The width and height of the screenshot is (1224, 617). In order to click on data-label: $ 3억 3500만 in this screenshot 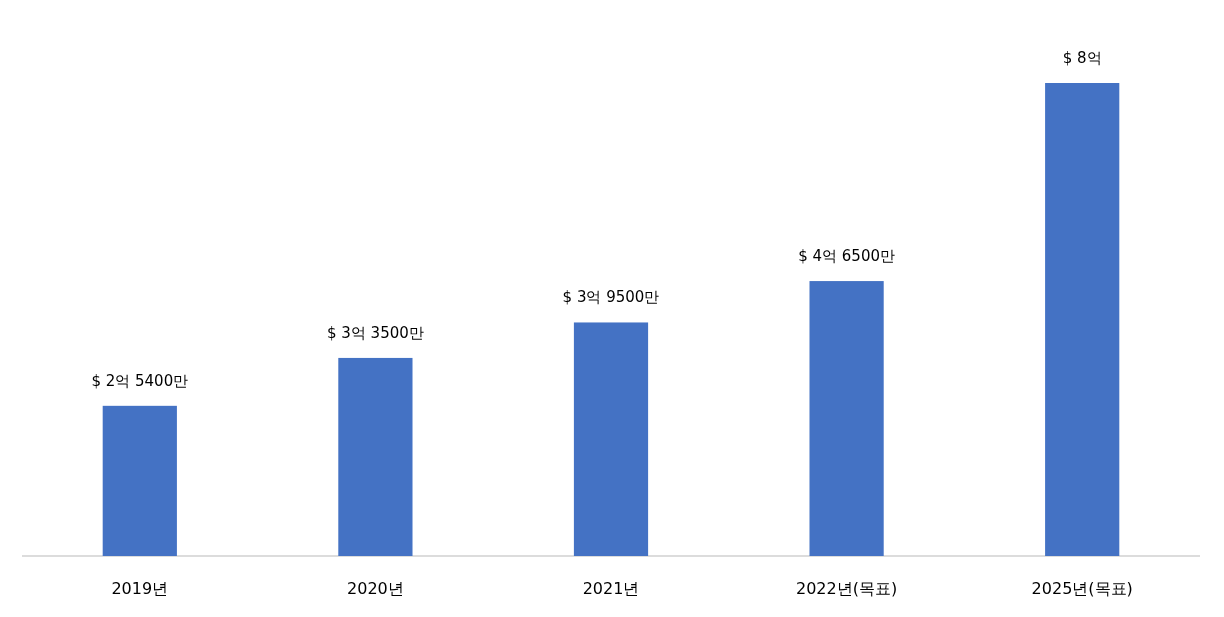, I will do `click(375, 332)`.